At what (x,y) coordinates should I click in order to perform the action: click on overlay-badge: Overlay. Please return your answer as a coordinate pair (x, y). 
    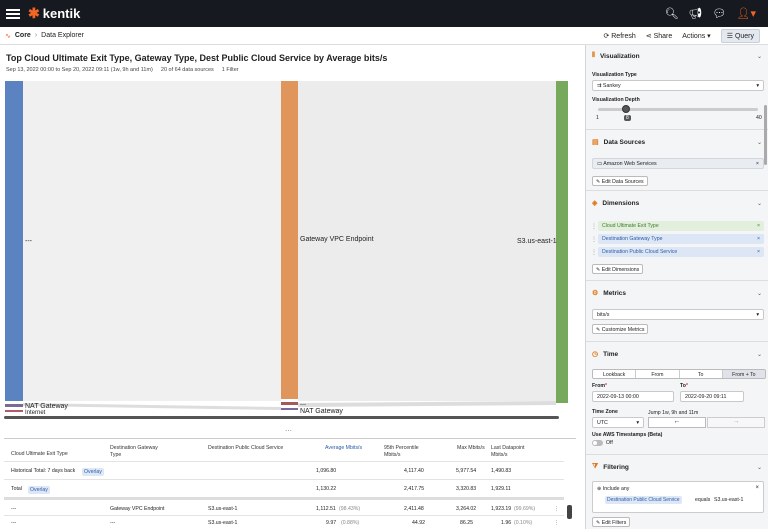
    Looking at the image, I should click on (39, 490).